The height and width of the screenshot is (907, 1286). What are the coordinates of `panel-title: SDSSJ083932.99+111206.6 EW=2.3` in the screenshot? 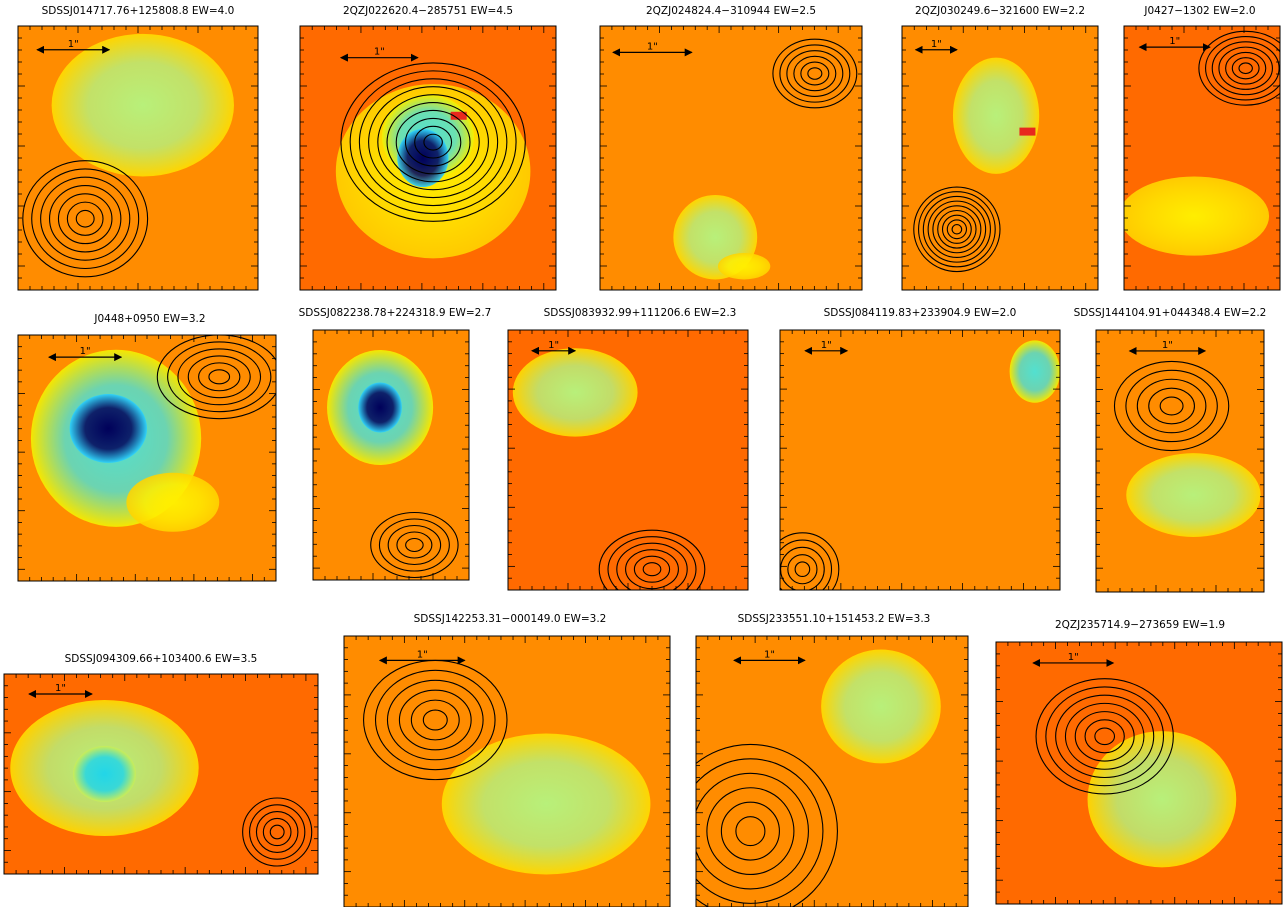 It's located at (640, 313).